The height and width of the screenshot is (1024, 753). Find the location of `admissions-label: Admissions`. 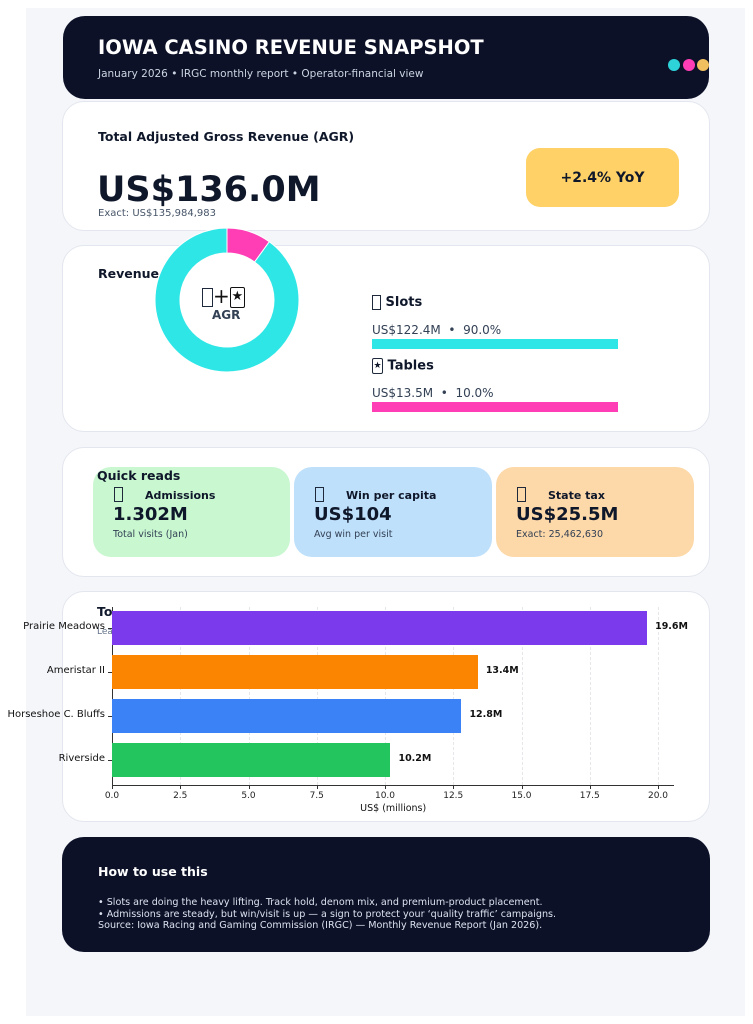

admissions-label: Admissions is located at coordinates (180, 495).